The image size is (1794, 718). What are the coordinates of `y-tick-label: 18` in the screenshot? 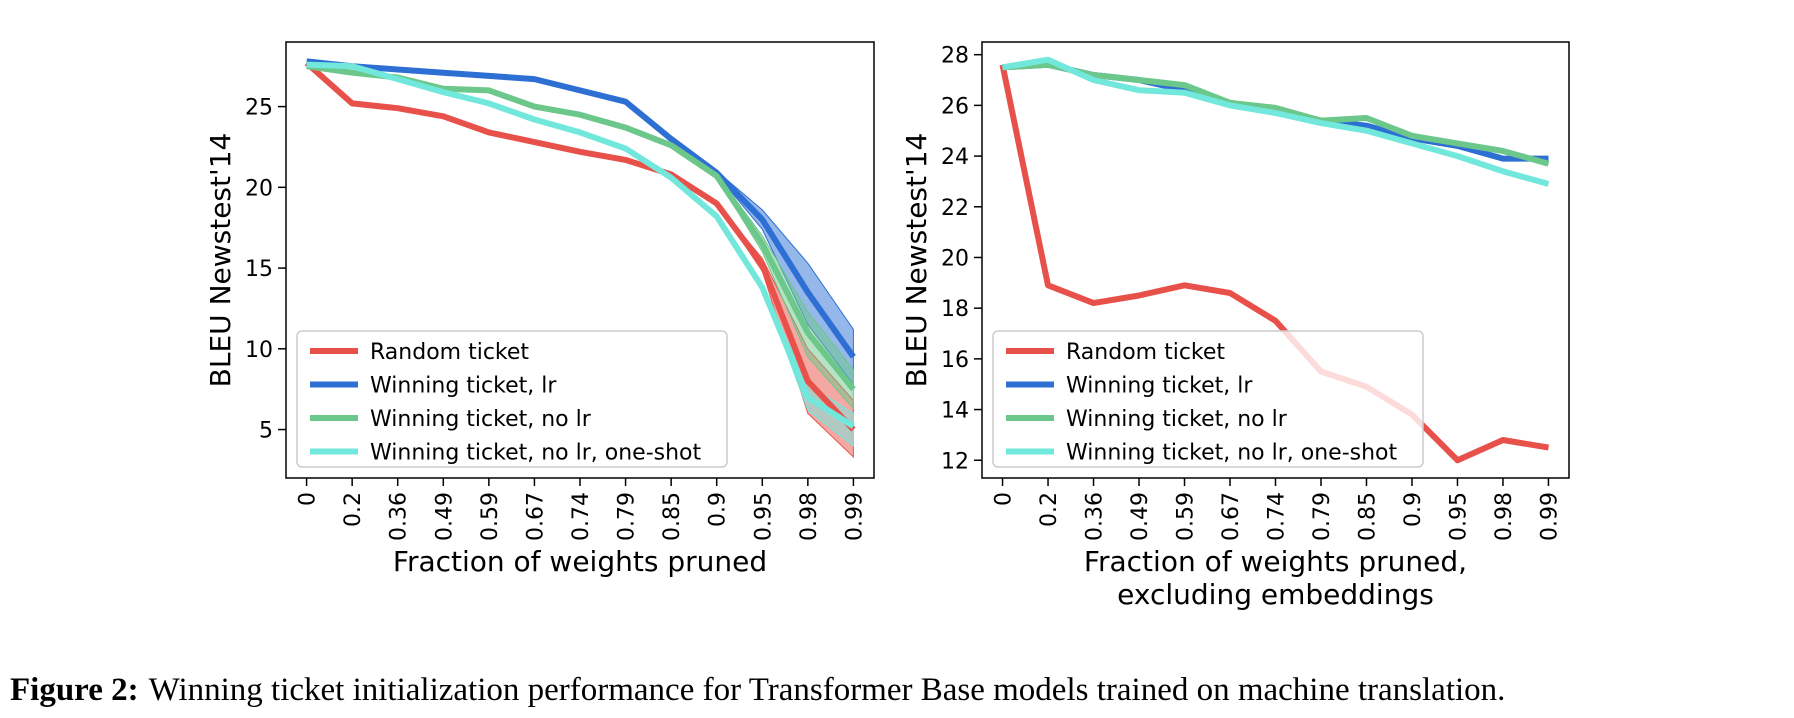 It's located at (955, 309).